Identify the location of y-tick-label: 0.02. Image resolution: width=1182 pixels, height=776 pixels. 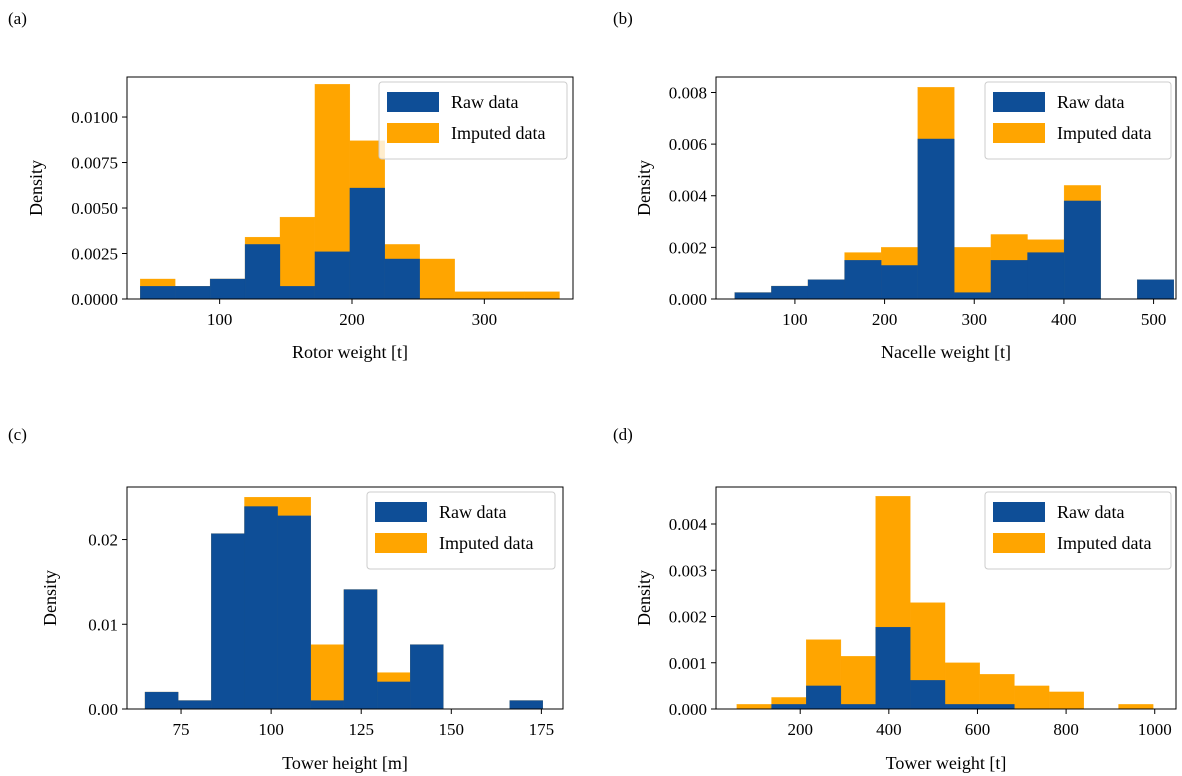
(103, 540).